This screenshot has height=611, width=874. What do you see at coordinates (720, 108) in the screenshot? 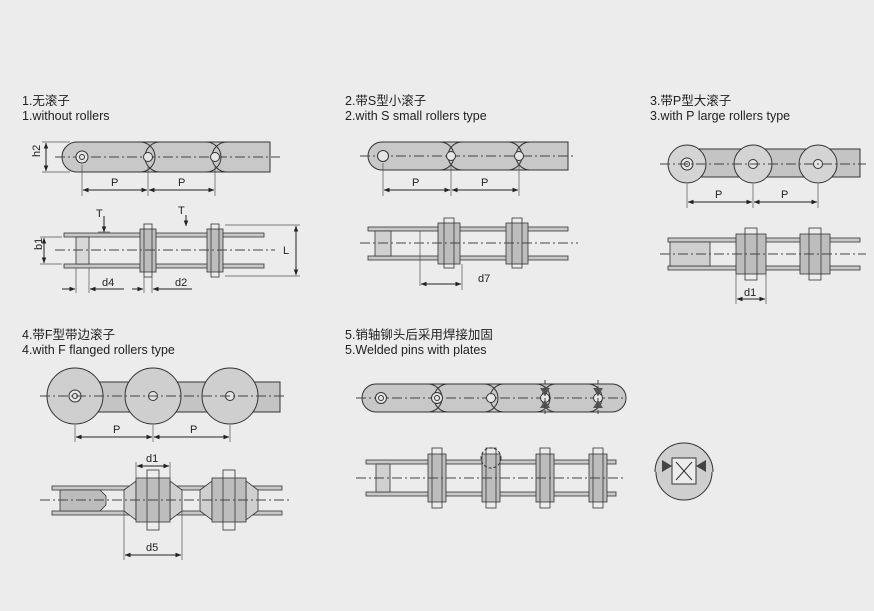
I see `section-3-title: 3.带P型大滚子 3.with P large rollers type` at bounding box center [720, 108].